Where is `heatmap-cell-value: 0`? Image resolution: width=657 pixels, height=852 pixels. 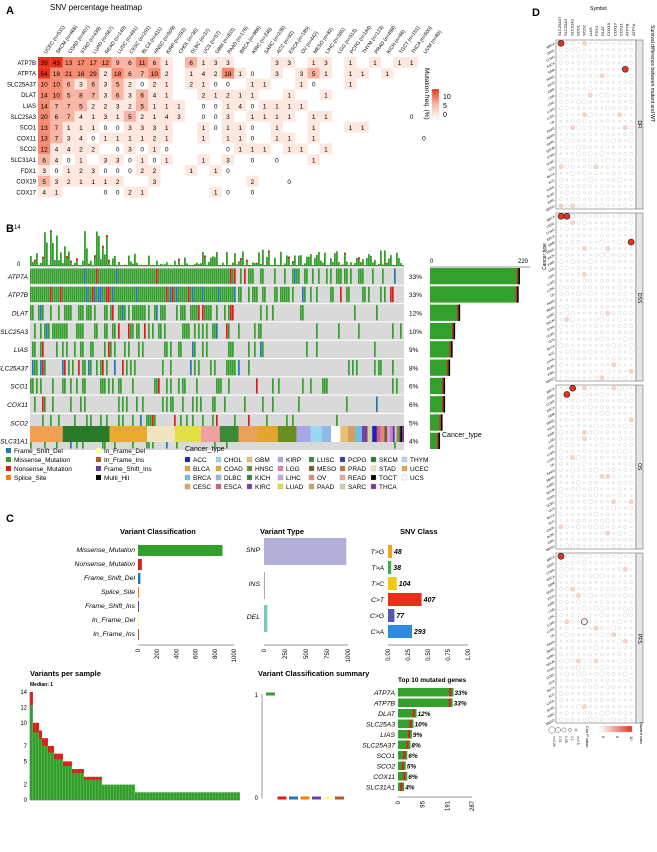 heatmap-cell-value: 0 is located at coordinates (130, 171).